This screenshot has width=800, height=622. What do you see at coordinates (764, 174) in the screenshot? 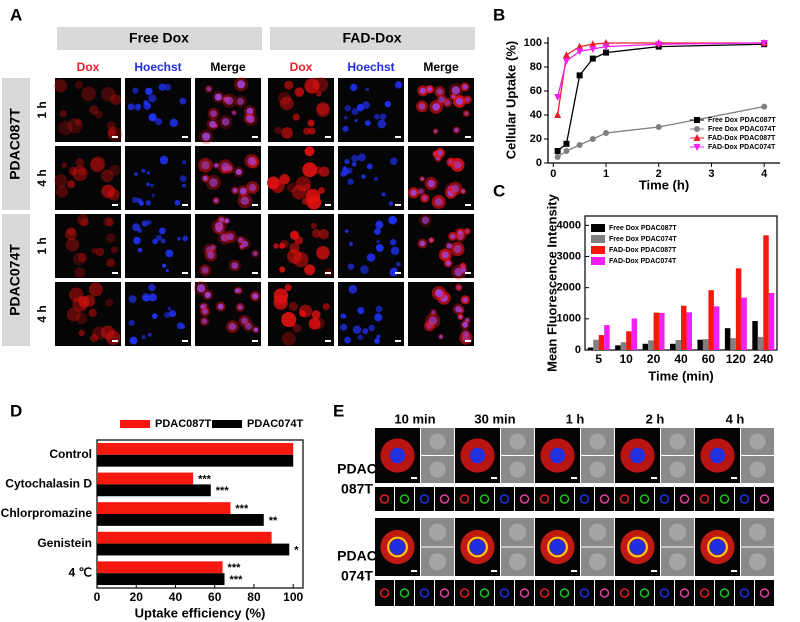
I see `x-tick-label: 4` at bounding box center [764, 174].